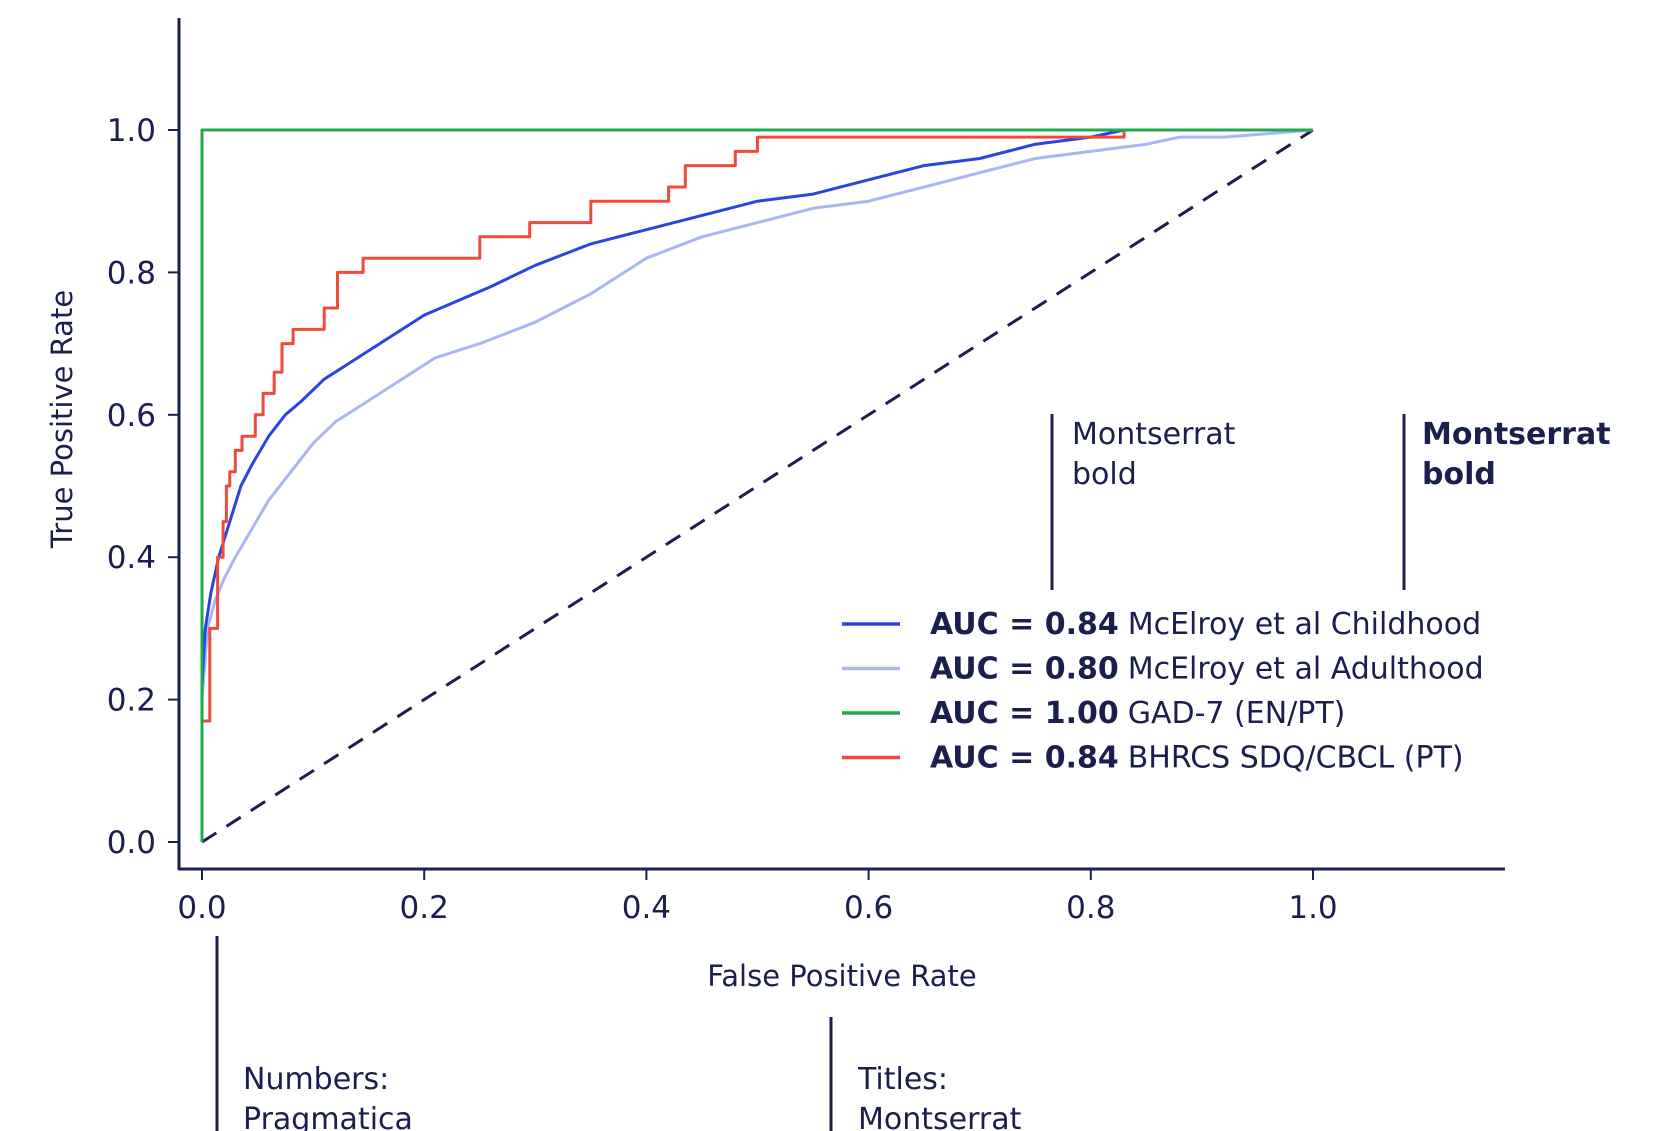  Describe the element at coordinates (1304, 624) in the screenshot. I see `legend-series-name: McElroy et al Childhood` at that location.